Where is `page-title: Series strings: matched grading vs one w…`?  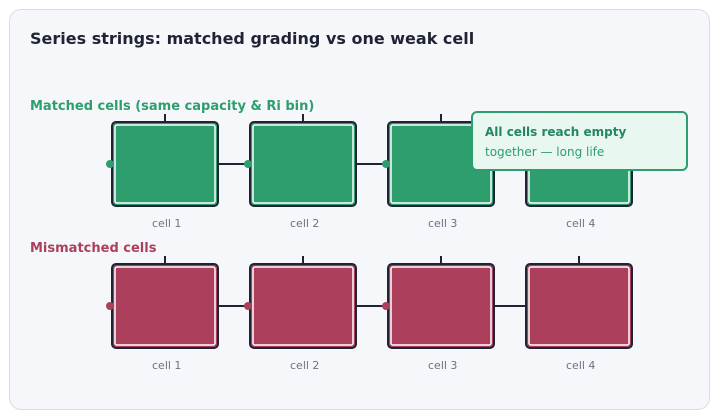 page-title: Series strings: matched grading vs one w… is located at coordinates (252, 38).